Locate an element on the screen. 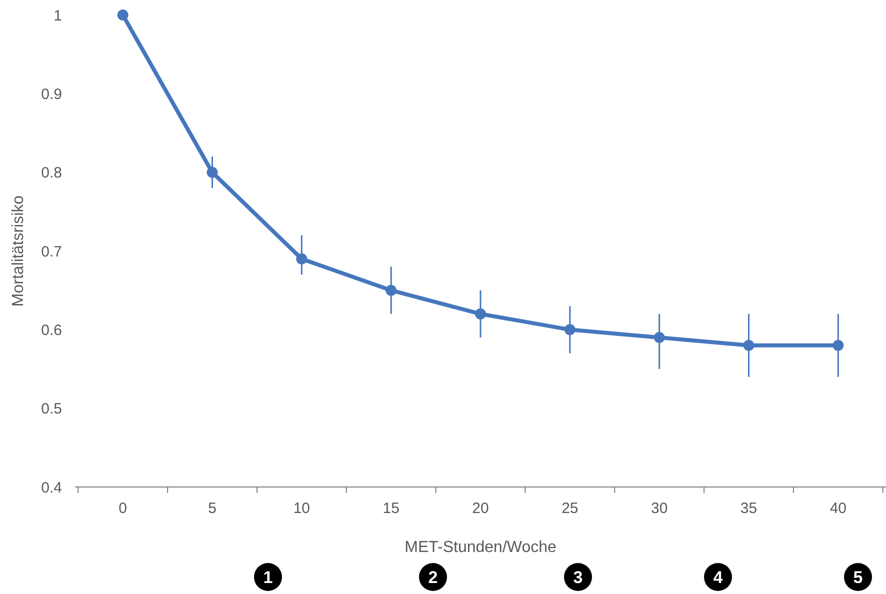  y-tick-label: 0.8 is located at coordinates (51, 173).